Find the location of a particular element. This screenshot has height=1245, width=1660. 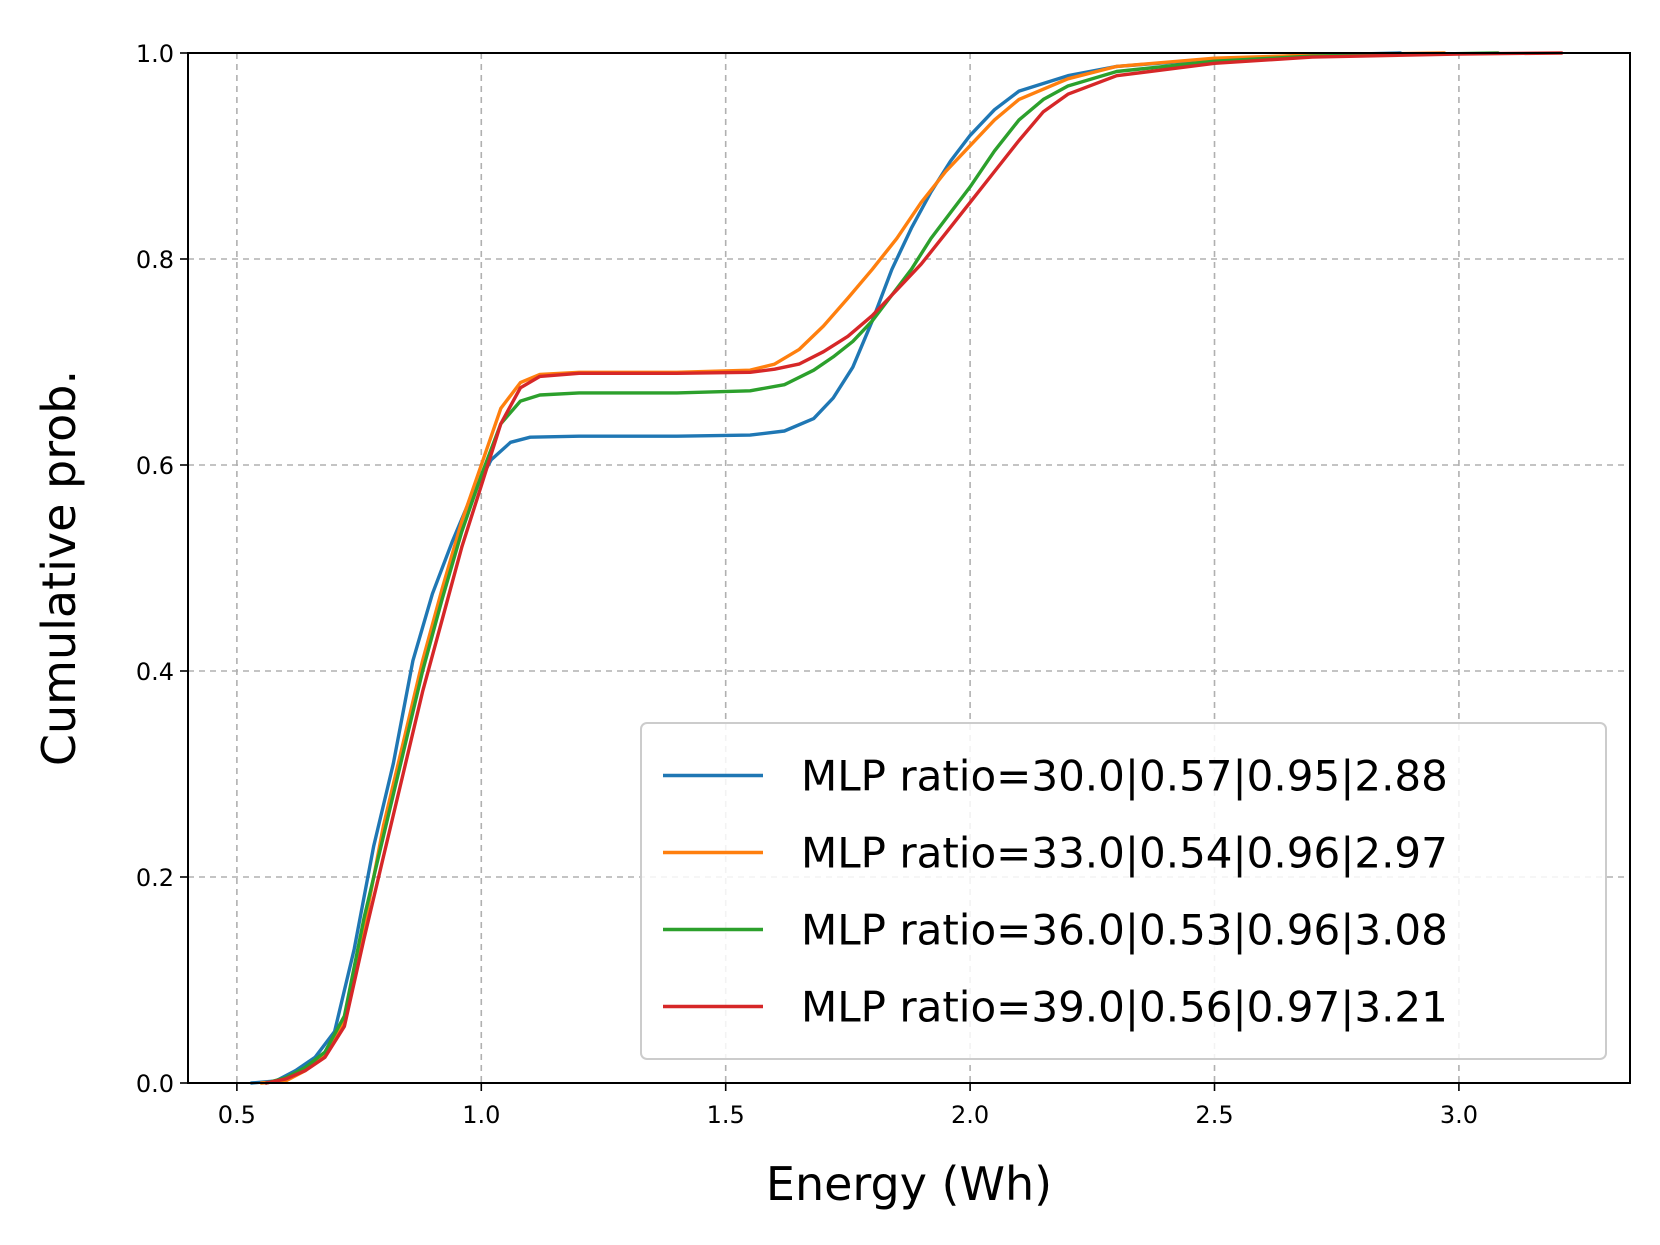

y-axis-label: Cumulative prob. is located at coordinates (59, 568).